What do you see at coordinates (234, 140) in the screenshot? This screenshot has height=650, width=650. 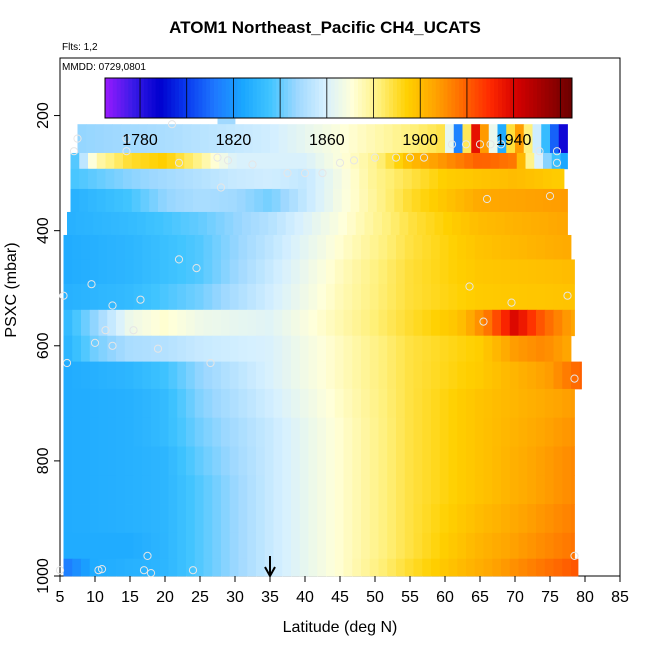 I see `colorbar-tick-label: 1820` at bounding box center [234, 140].